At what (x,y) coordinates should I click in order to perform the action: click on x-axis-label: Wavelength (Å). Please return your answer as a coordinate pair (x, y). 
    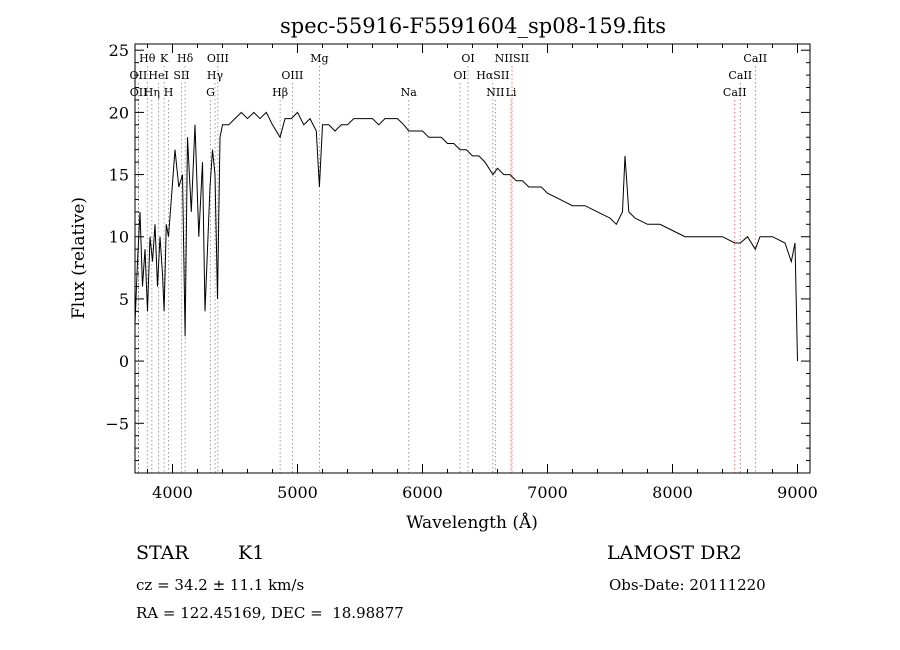
    Looking at the image, I should click on (472, 522).